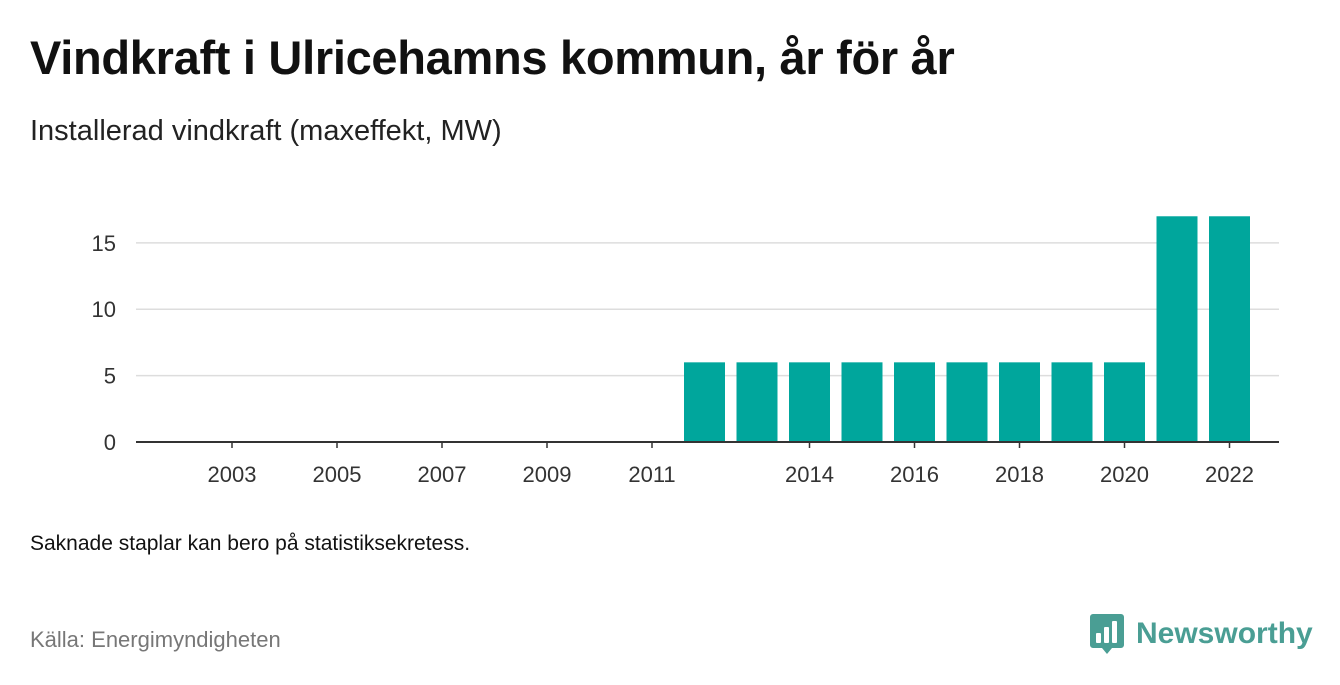 This screenshot has width=1340, height=685. Describe the element at coordinates (1072, 402) in the screenshot. I see `bar-2019` at that location.